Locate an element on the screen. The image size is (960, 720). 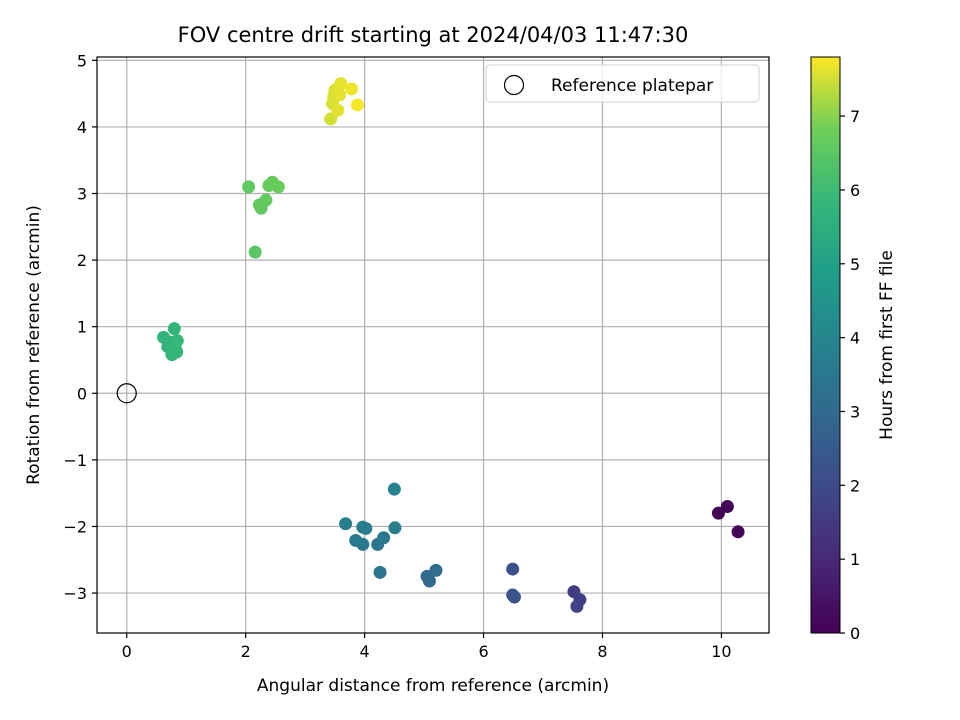
y-tick-label: 2 is located at coordinates (82, 260).